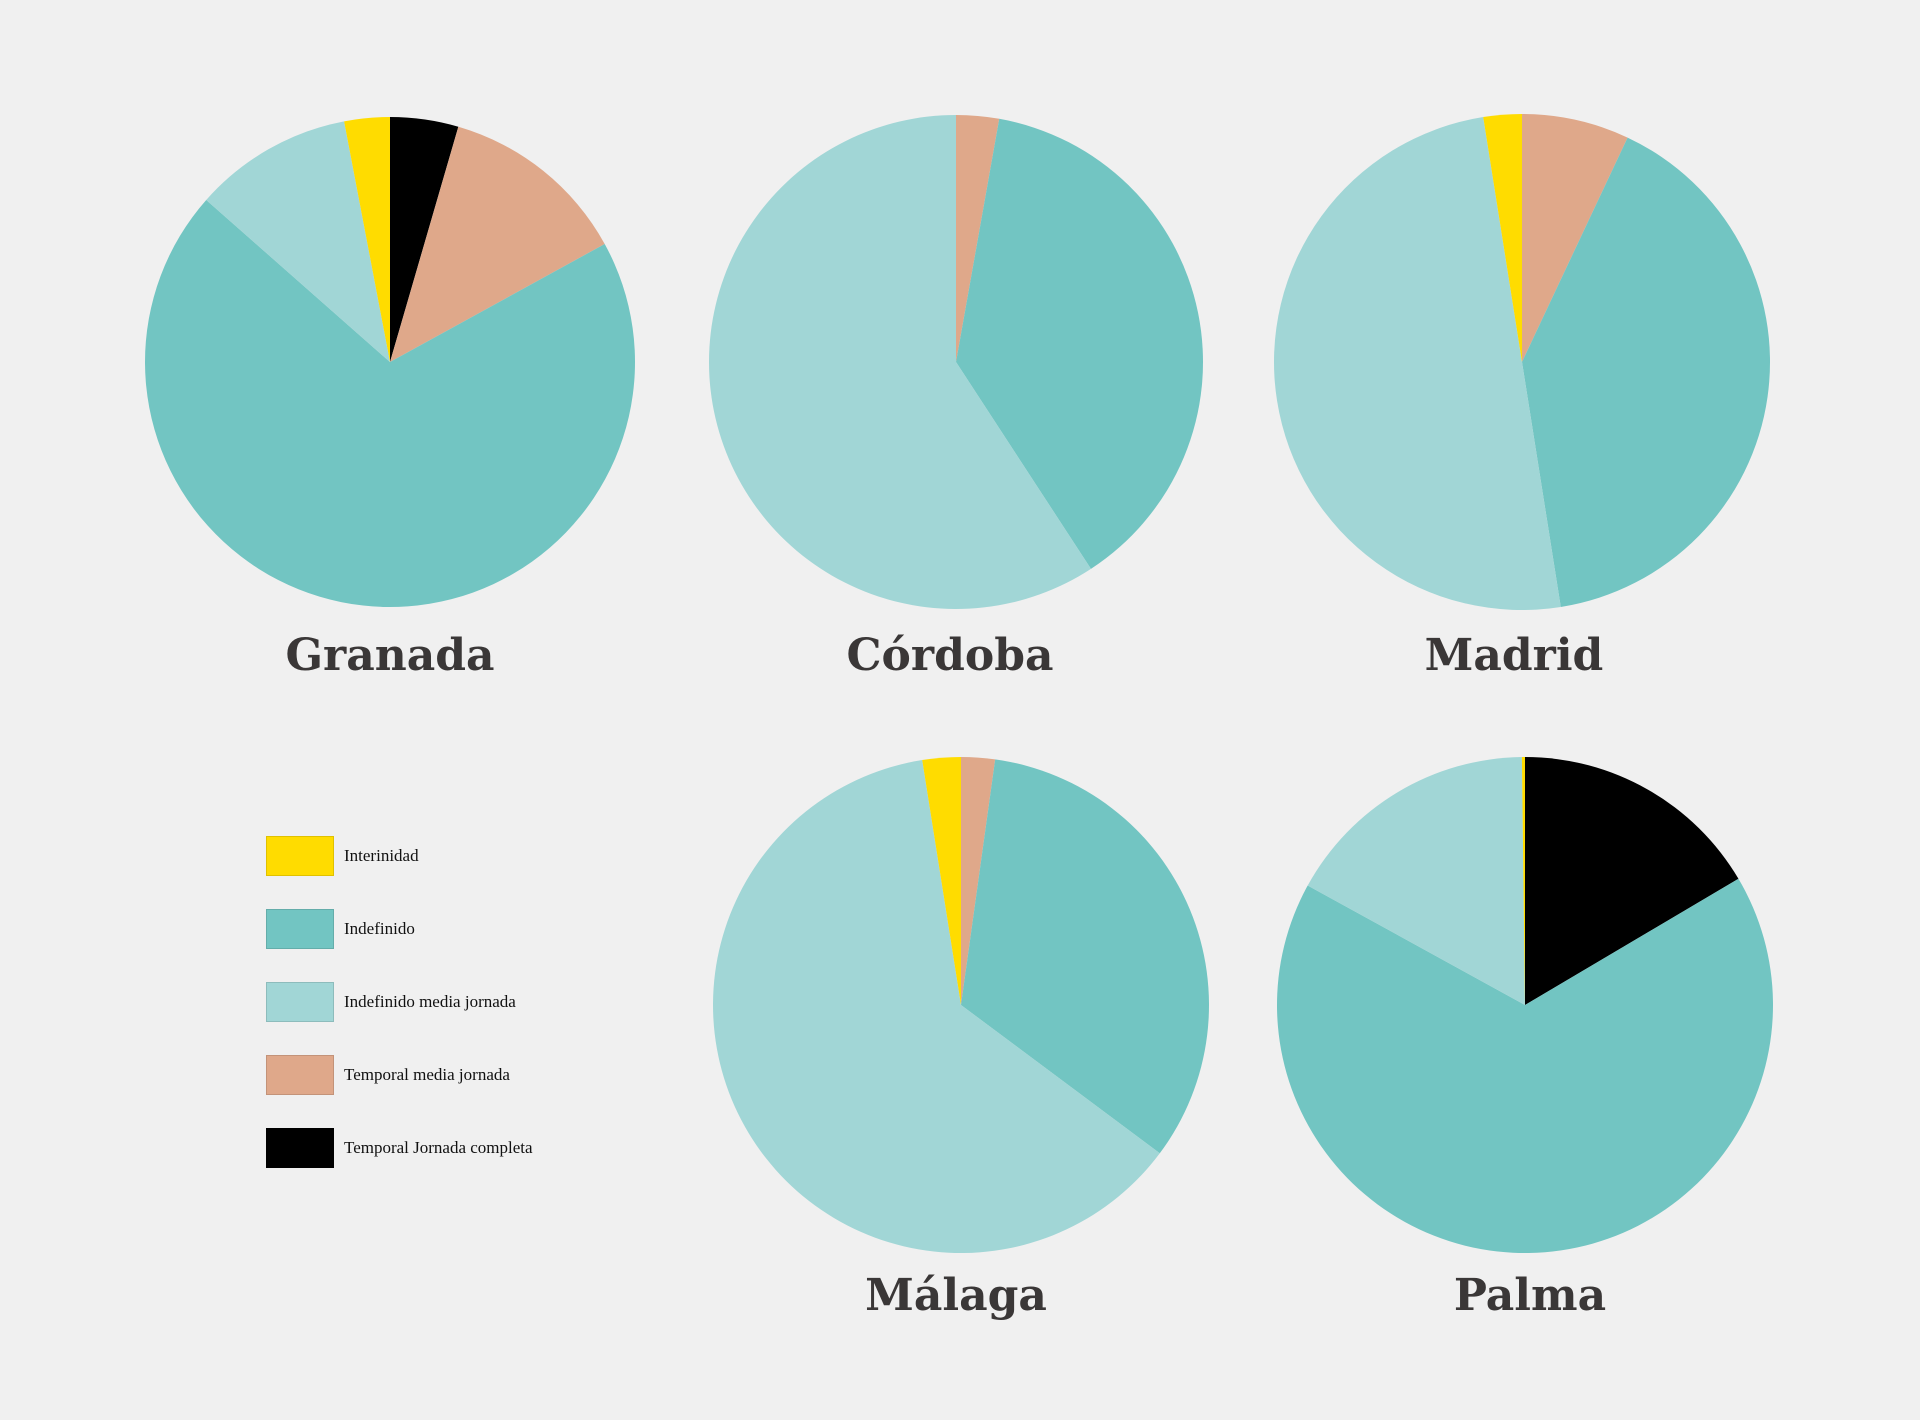 This screenshot has height=1420, width=1920. What do you see at coordinates (1523, 881) in the screenshot?
I see `pie-slice-palma-interinidad` at bounding box center [1523, 881].